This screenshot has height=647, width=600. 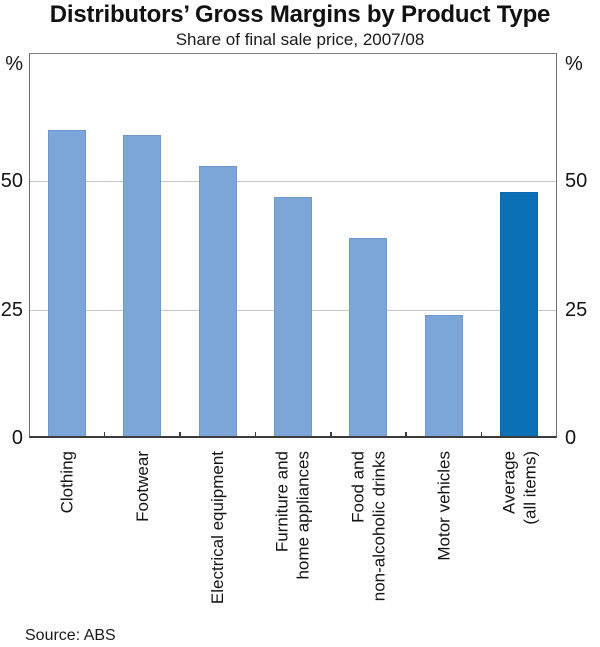 I want to click on x-axis-label-text: Electrical equipment, so click(x=218, y=528).